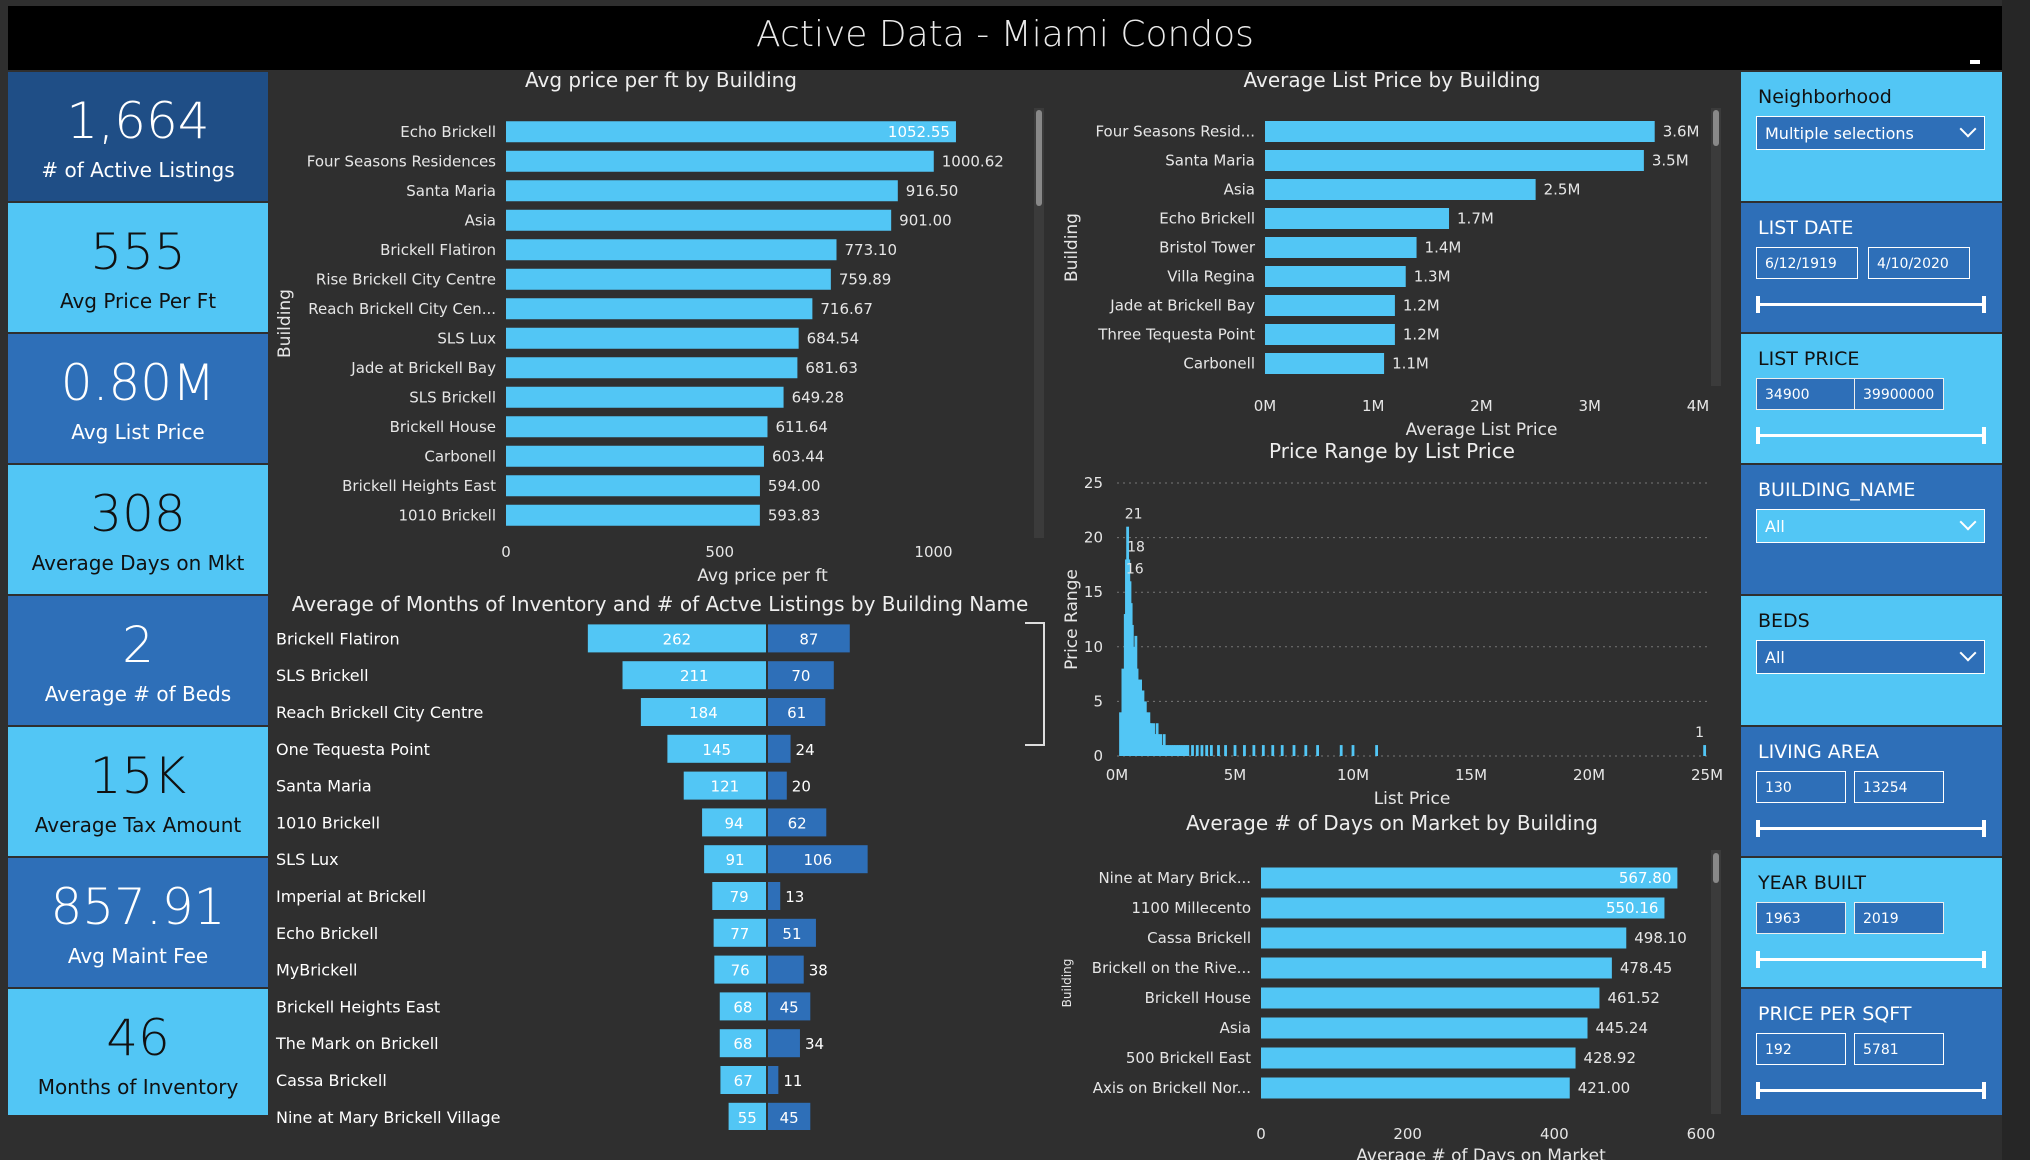 The image size is (2030, 1160). What do you see at coordinates (1481, 406) in the screenshot?
I see `x-tick-label: 2M` at bounding box center [1481, 406].